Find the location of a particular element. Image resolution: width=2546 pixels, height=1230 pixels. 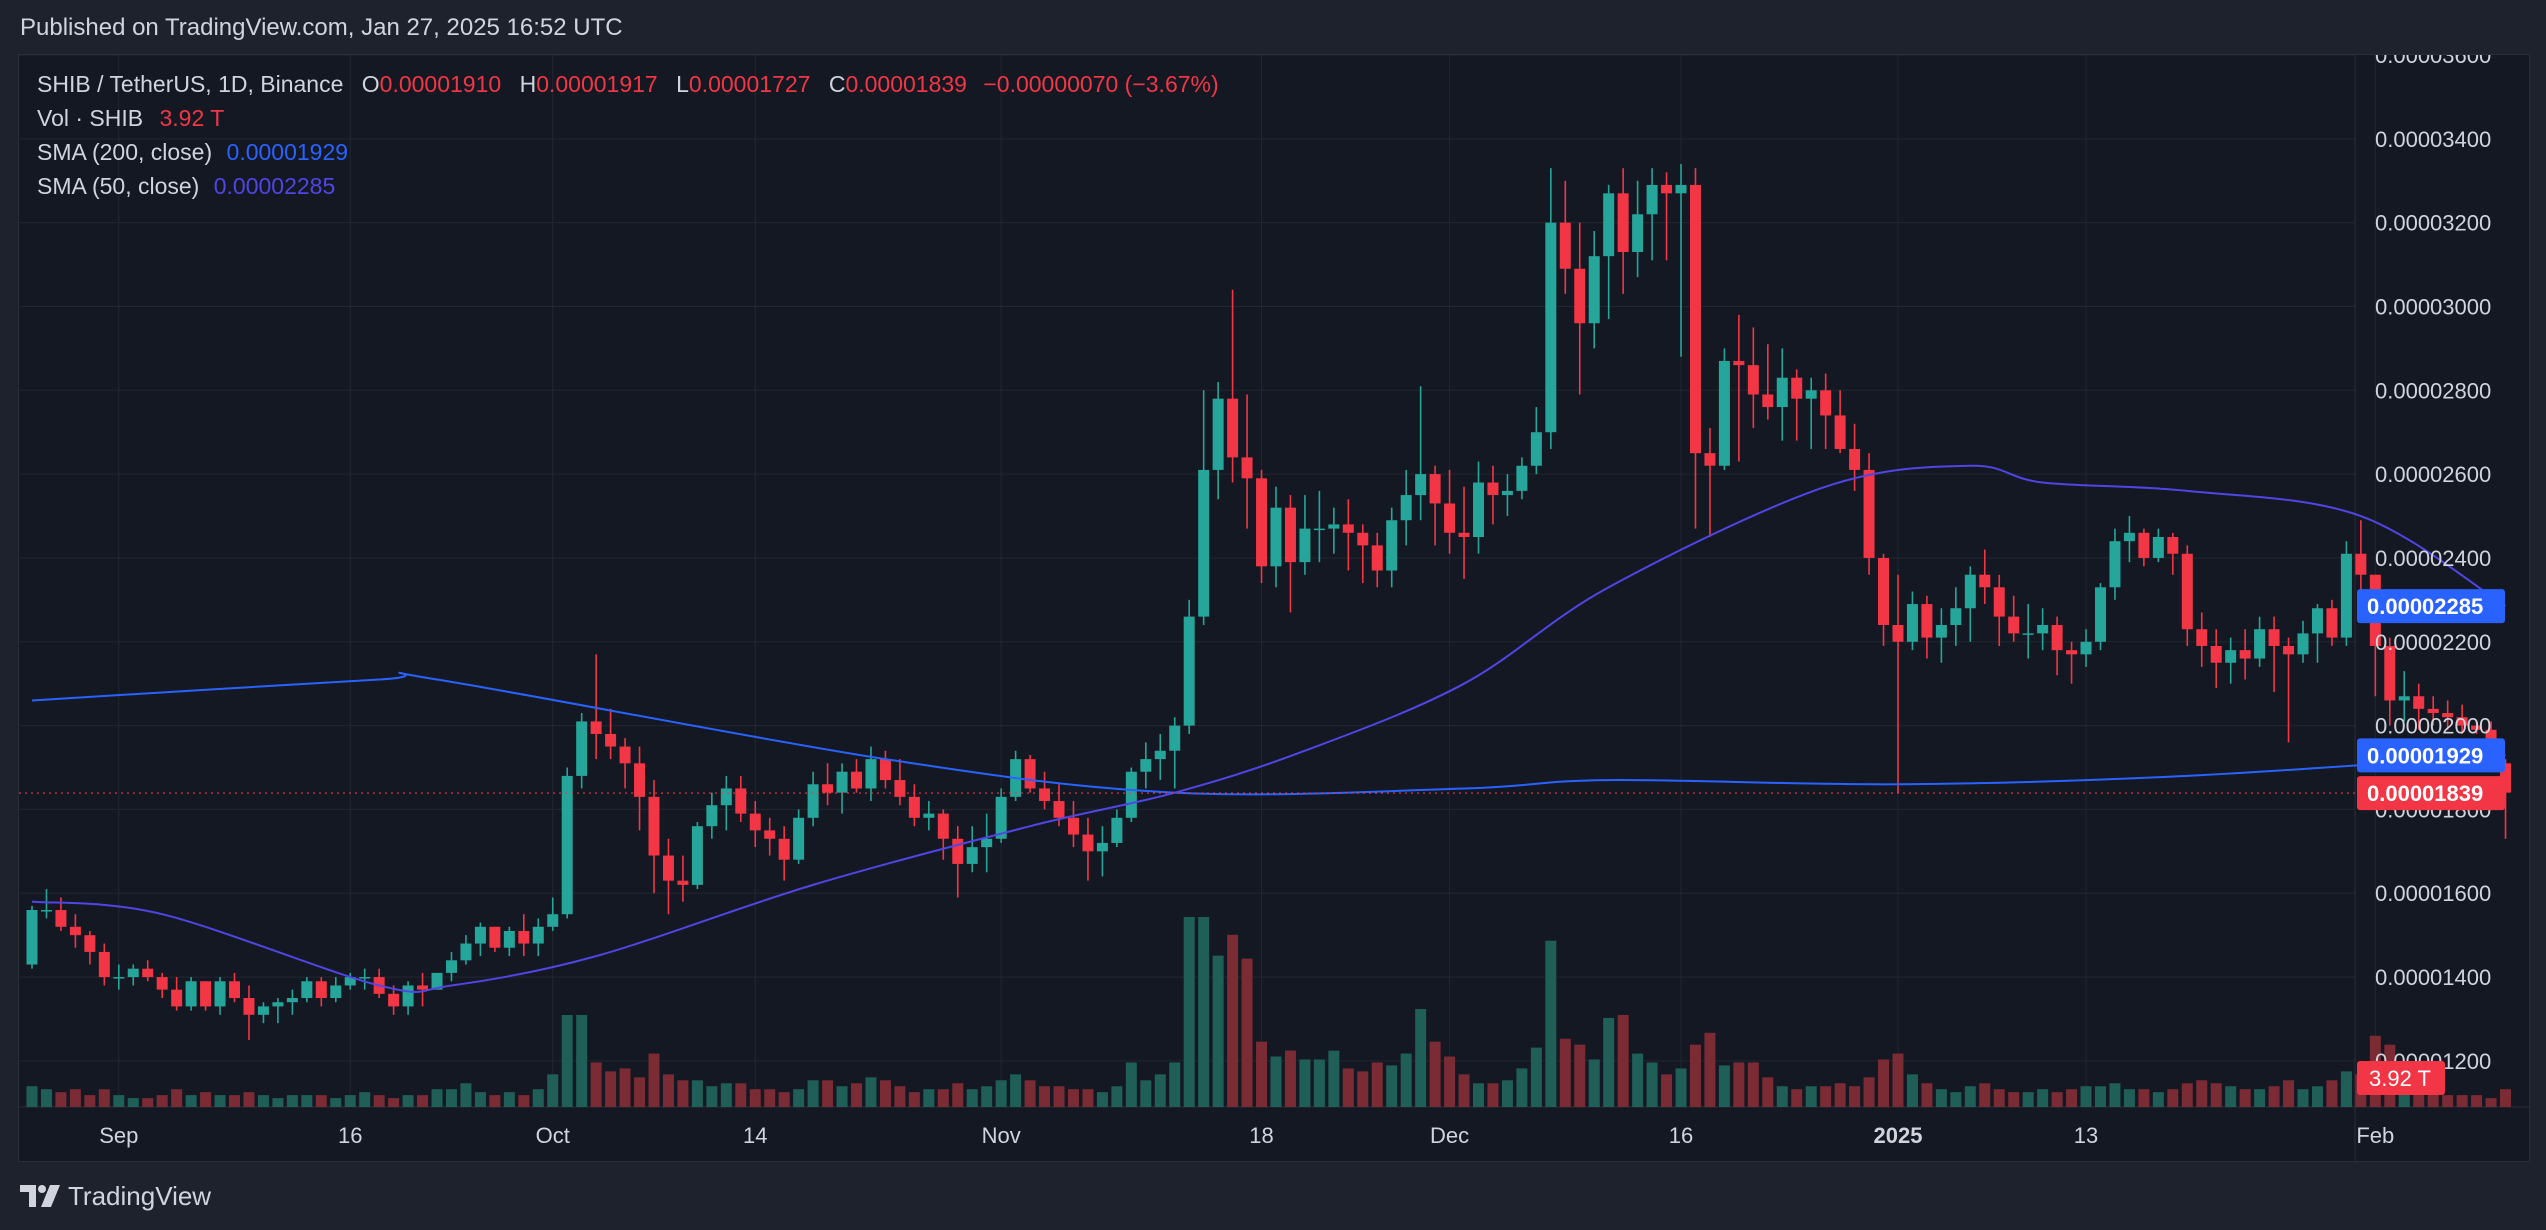

legend-sma50-value: 0.00002285 is located at coordinates (274, 186).